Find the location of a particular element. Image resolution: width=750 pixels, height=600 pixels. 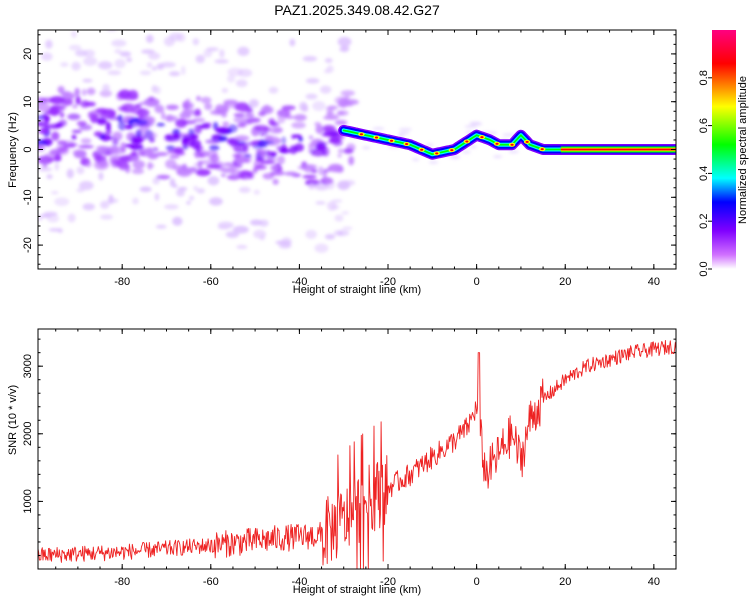

x-tick-label: 0 is located at coordinates (477, 282).